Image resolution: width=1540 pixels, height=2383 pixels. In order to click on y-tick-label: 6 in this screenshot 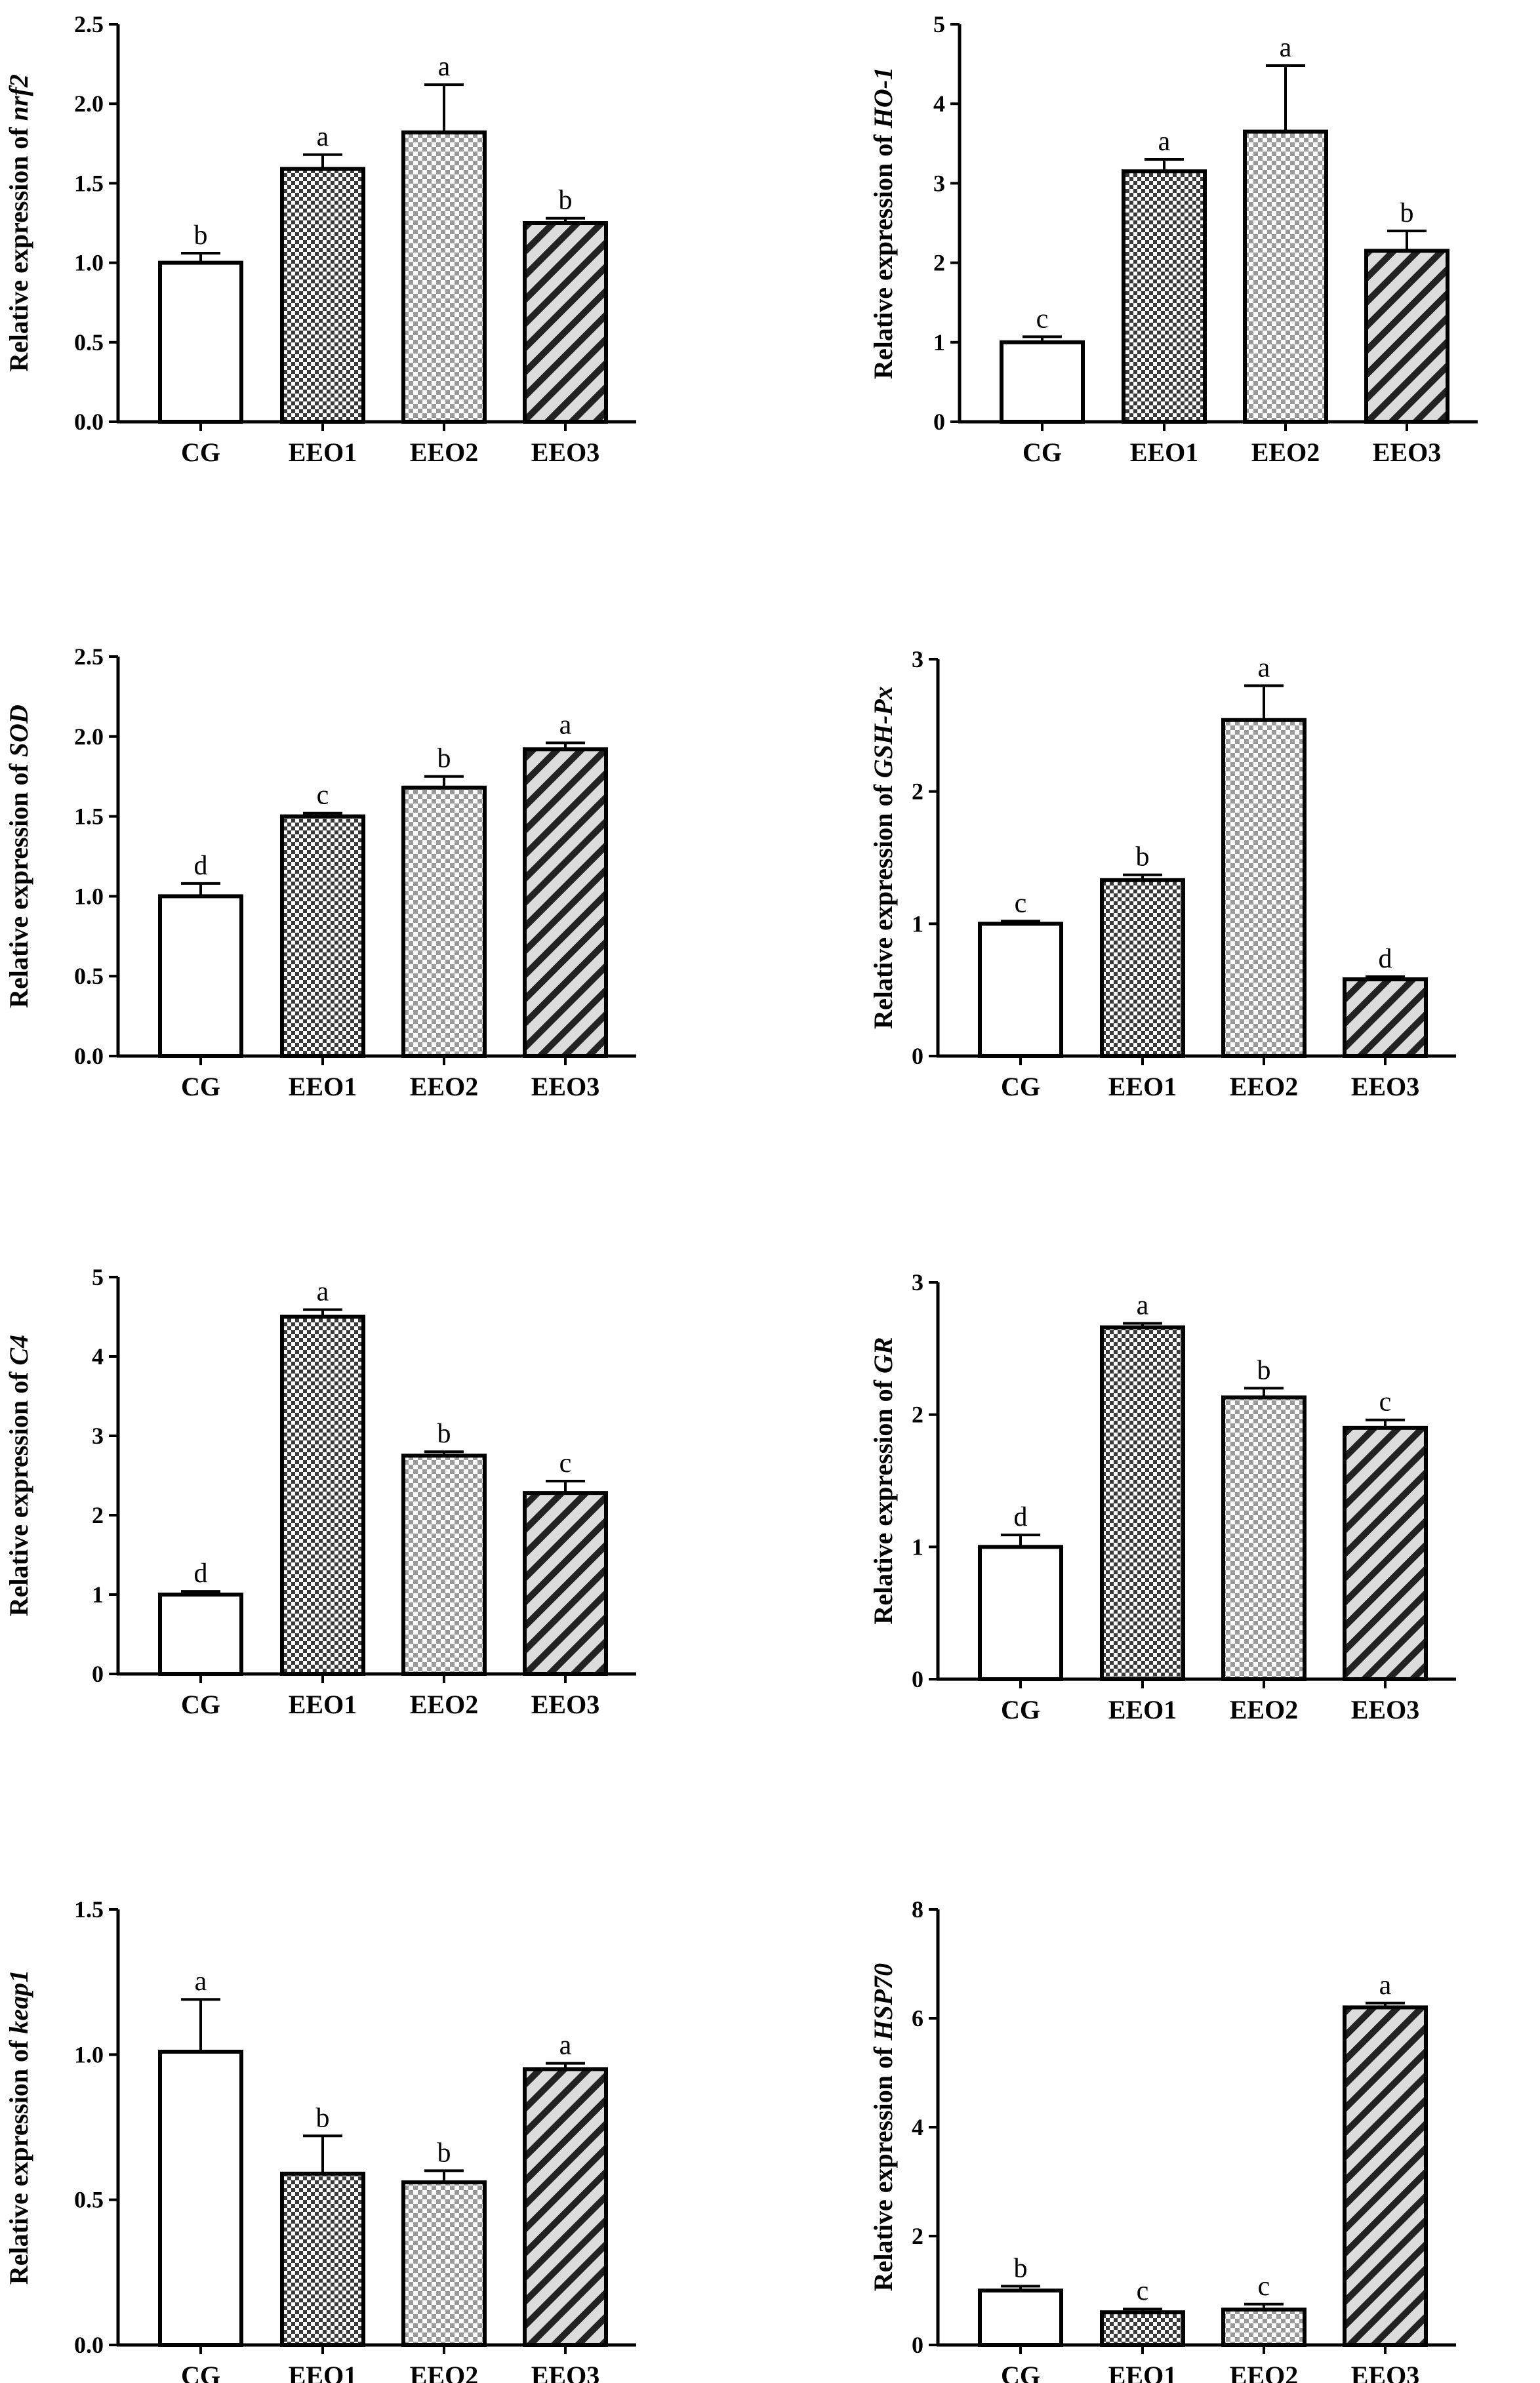, I will do `click(917, 2018)`.